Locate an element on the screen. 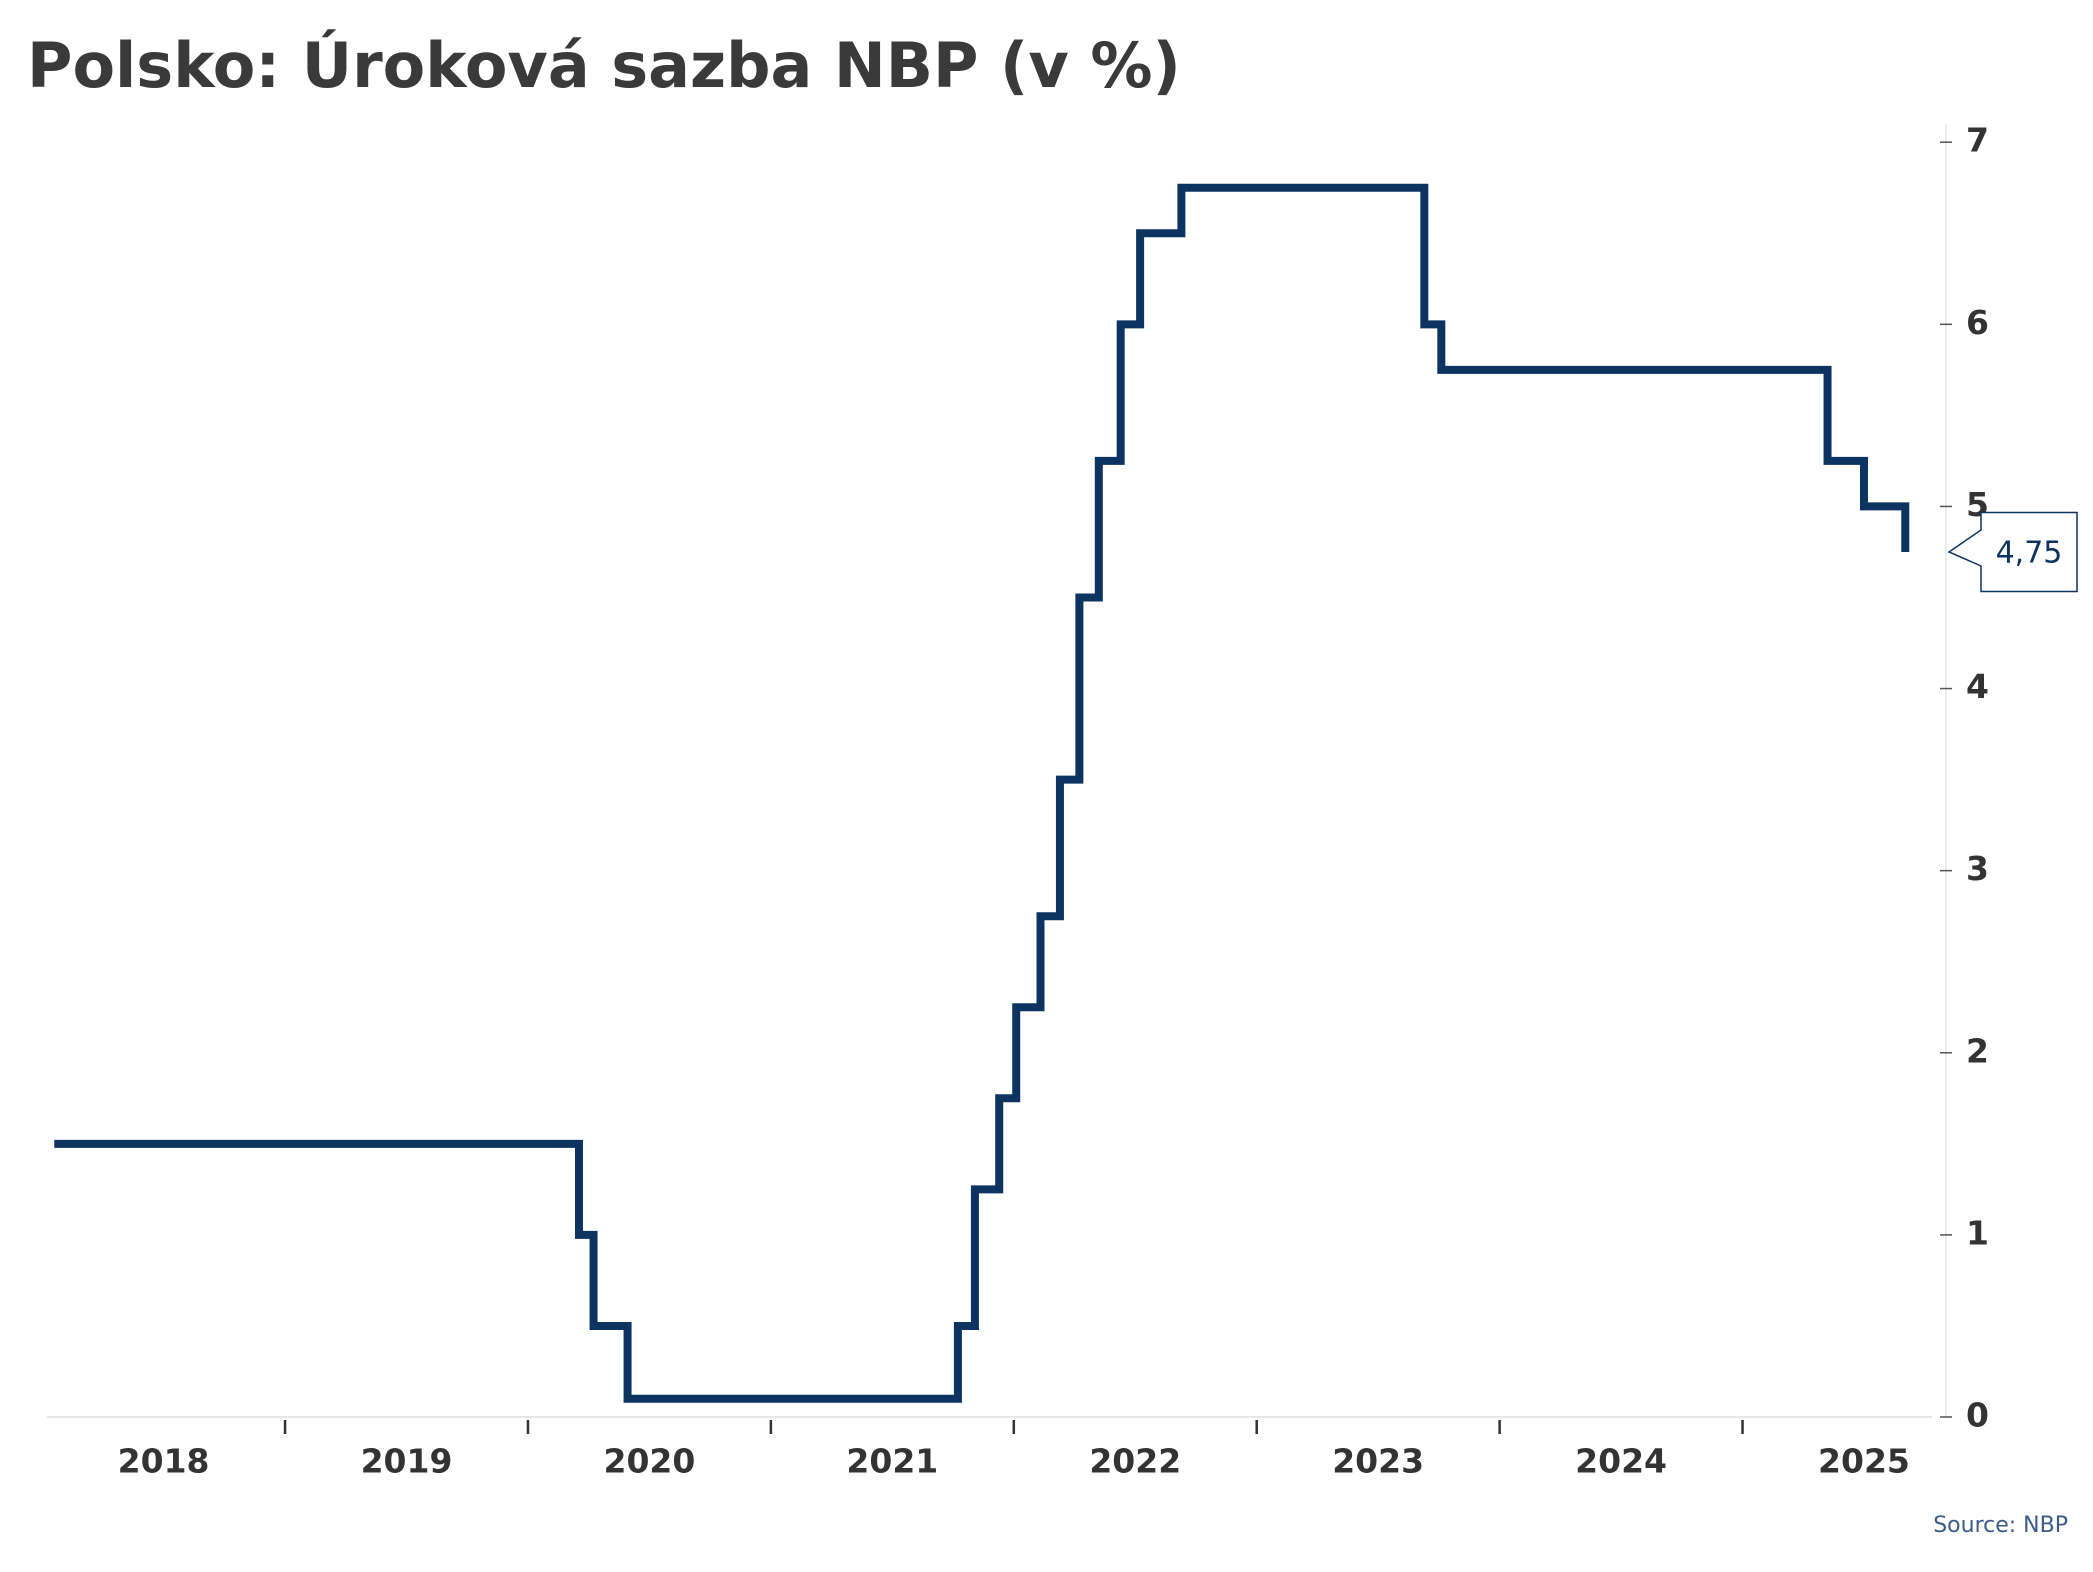 The width and height of the screenshot is (2093, 1572). y-tick-label: 0 is located at coordinates (1977, 1415).